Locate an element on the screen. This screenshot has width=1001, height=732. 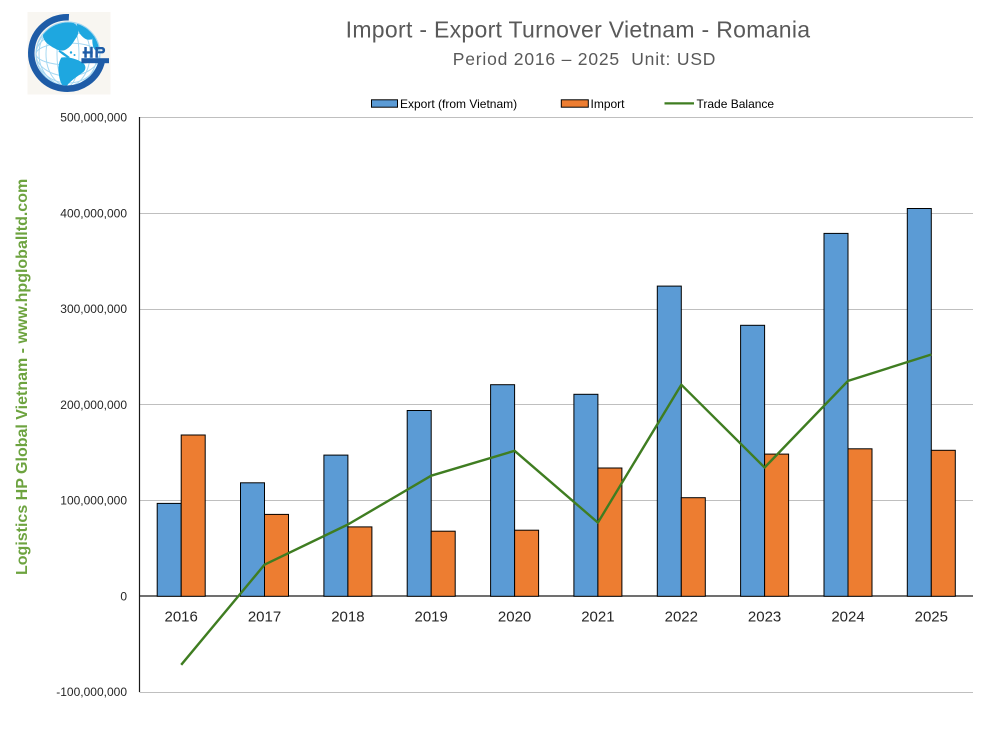
svg-text: 500,000,000 is located at coordinates (93, 118).